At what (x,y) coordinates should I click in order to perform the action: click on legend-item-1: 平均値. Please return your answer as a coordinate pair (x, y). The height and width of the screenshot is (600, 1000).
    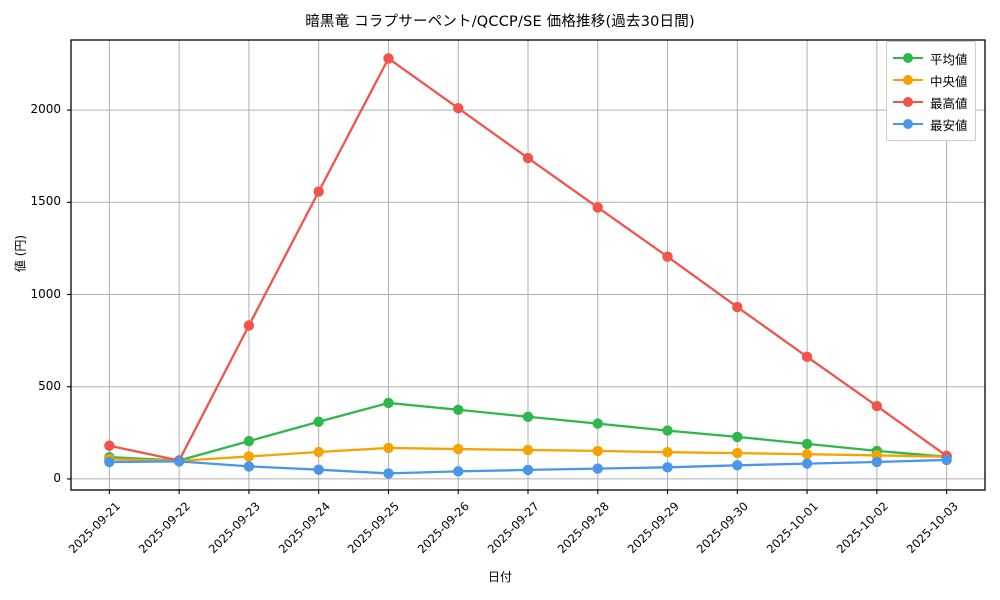
    Looking at the image, I should click on (930, 58).